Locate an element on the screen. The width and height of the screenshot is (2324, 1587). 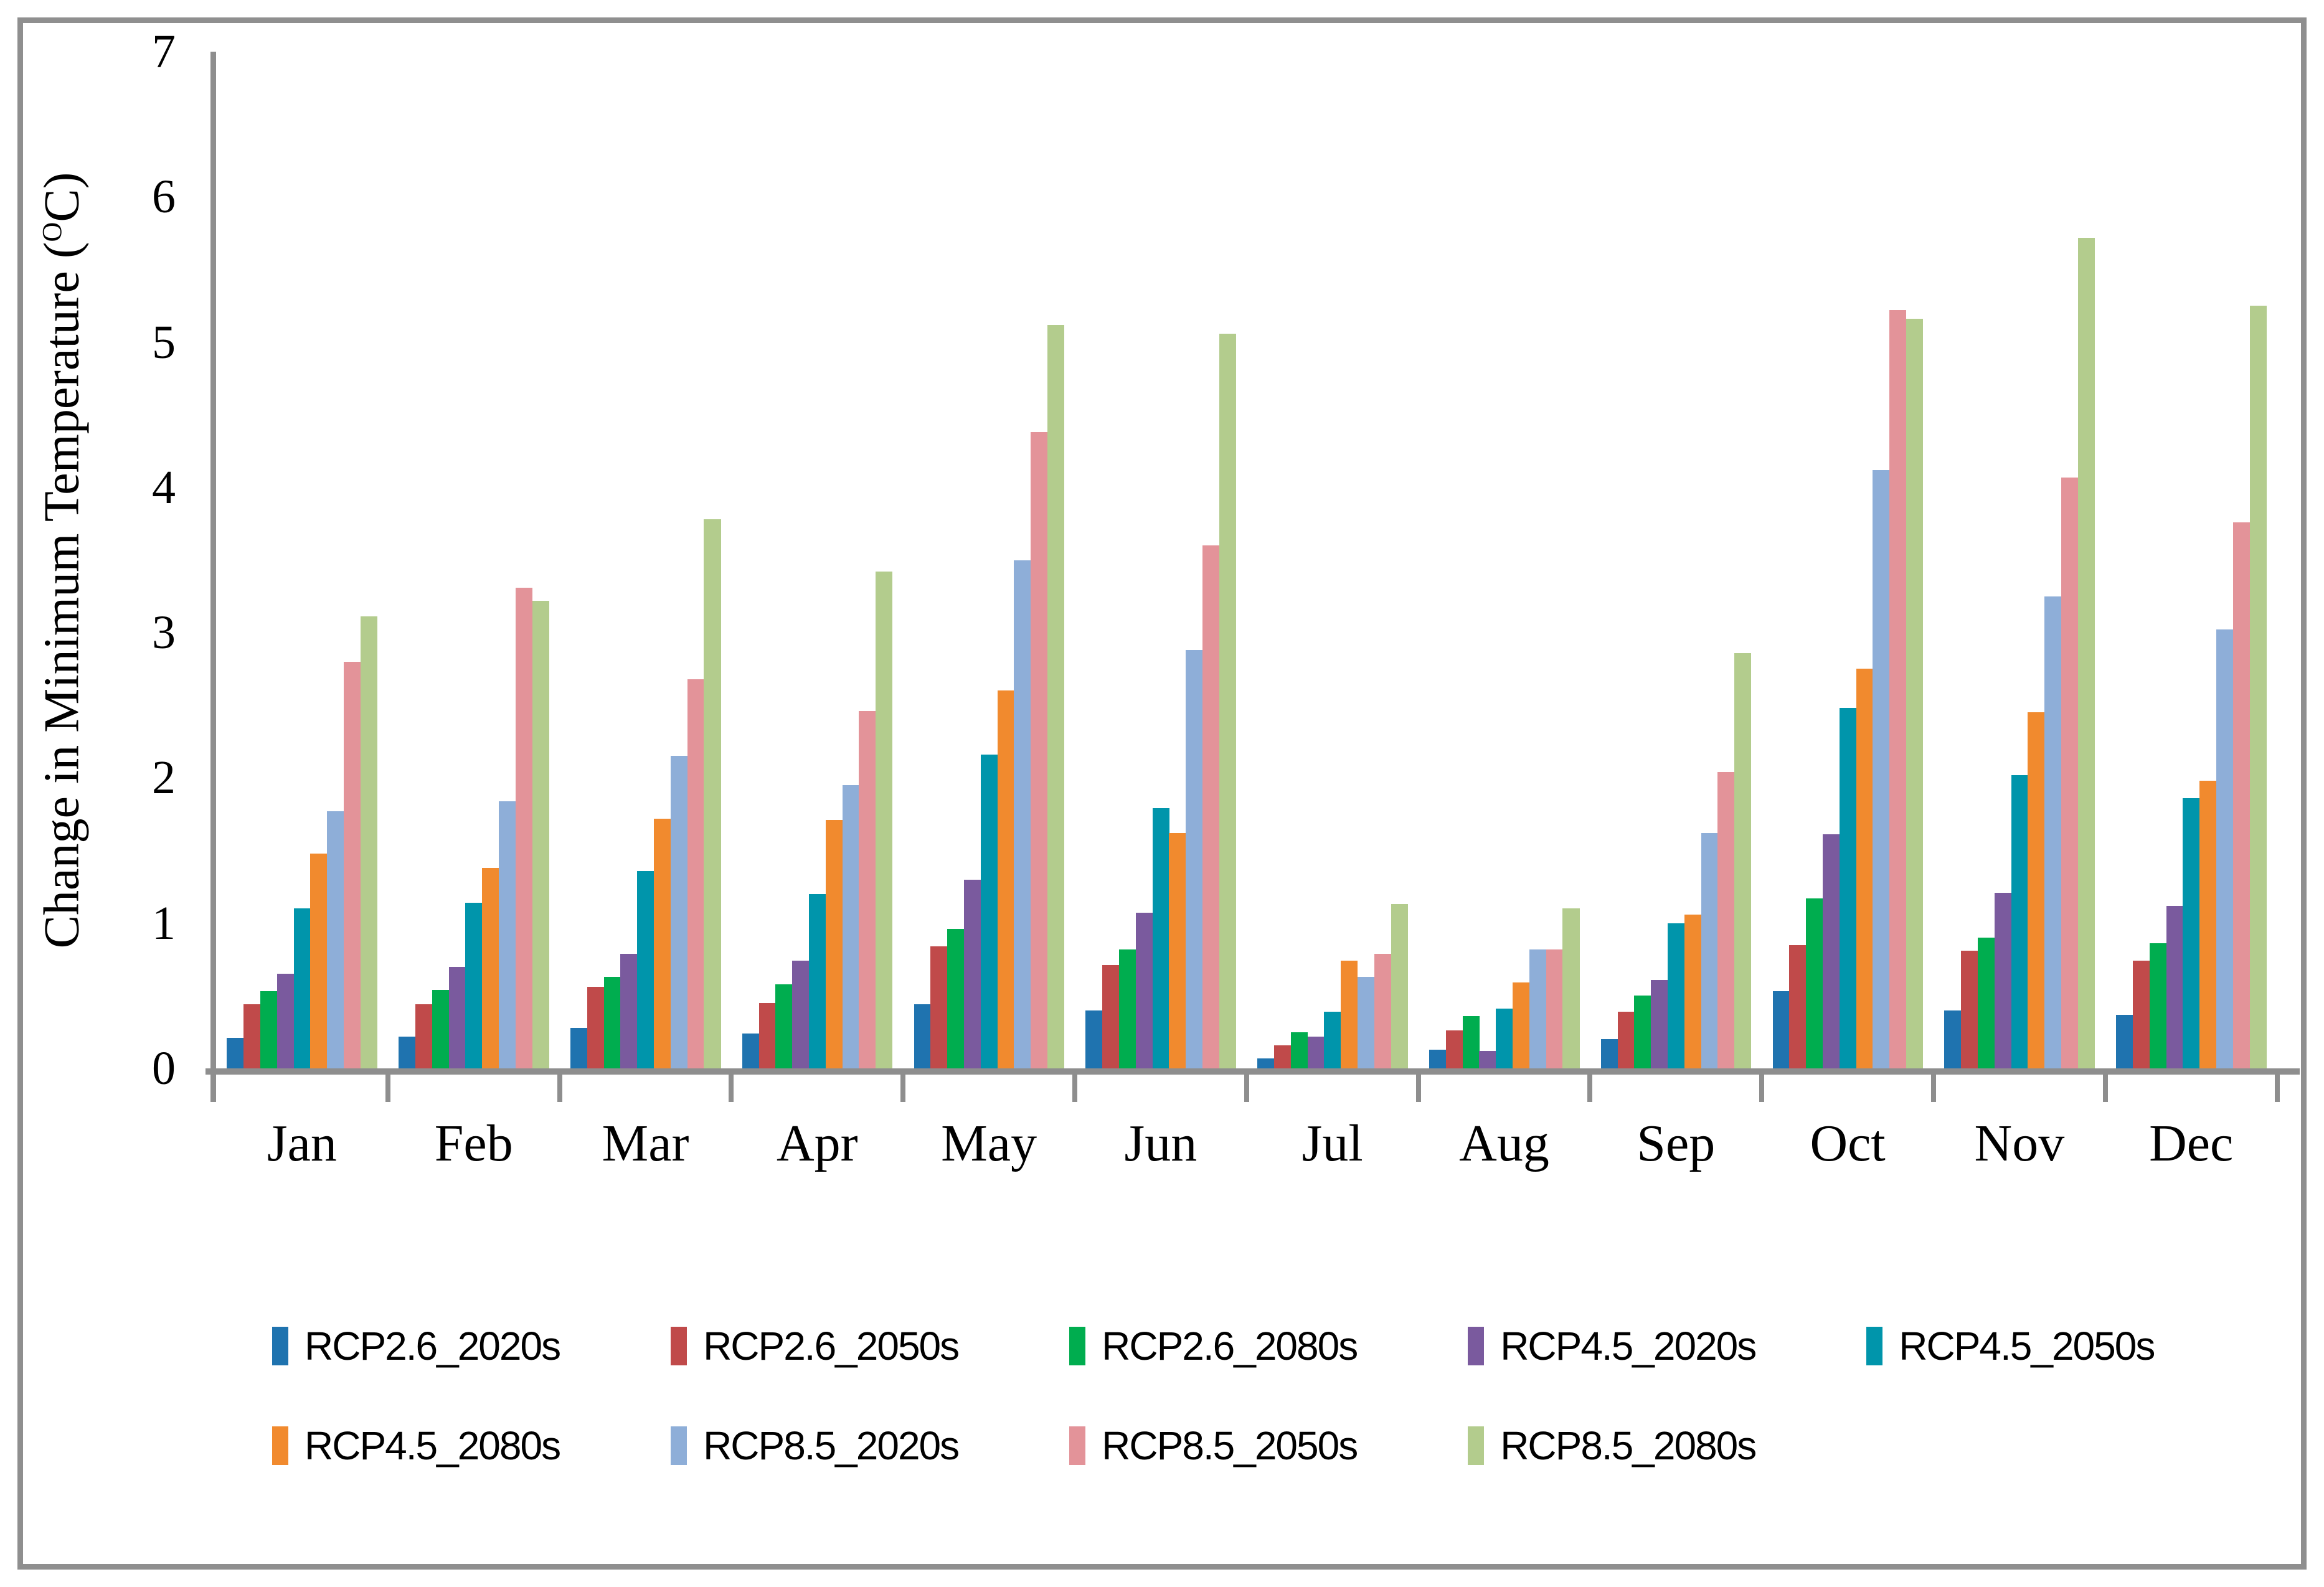
x-category-label-Oct: Oct is located at coordinates (1848, 1143).